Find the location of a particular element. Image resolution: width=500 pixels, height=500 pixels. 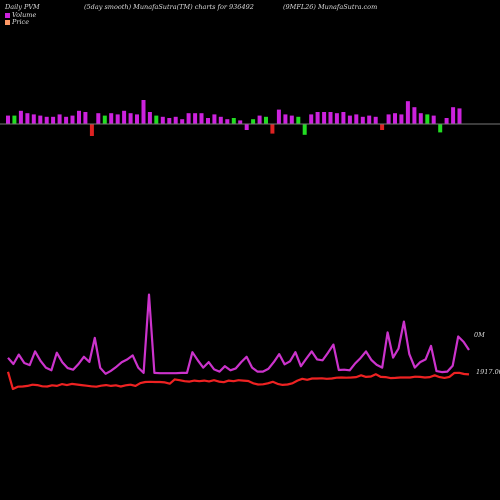

price-line is located at coordinates (238, 381).